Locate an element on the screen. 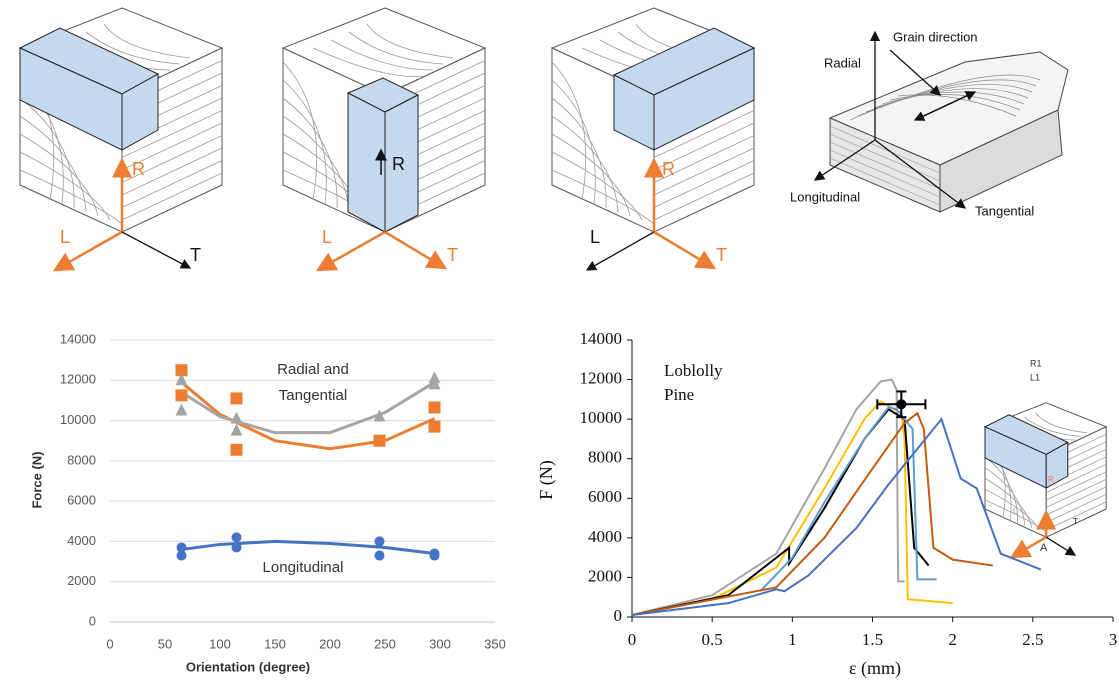  x-tick-label: 3 is located at coordinates (1113, 639).